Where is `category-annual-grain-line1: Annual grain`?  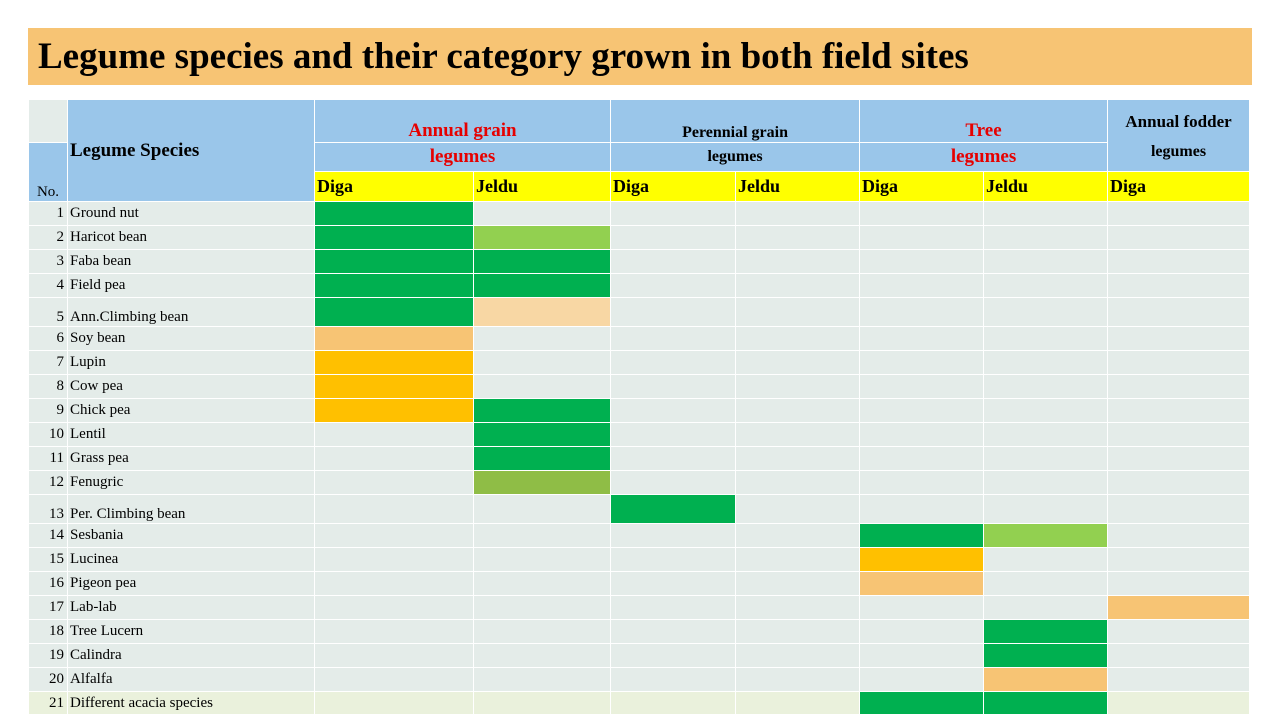
category-annual-grain-line1: Annual grain is located at coordinates (462, 121).